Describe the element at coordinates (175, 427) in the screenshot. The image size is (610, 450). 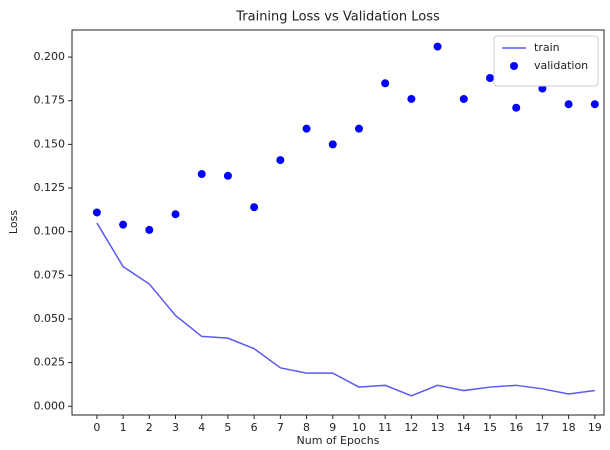
I see `x-tick-label: 3` at that location.